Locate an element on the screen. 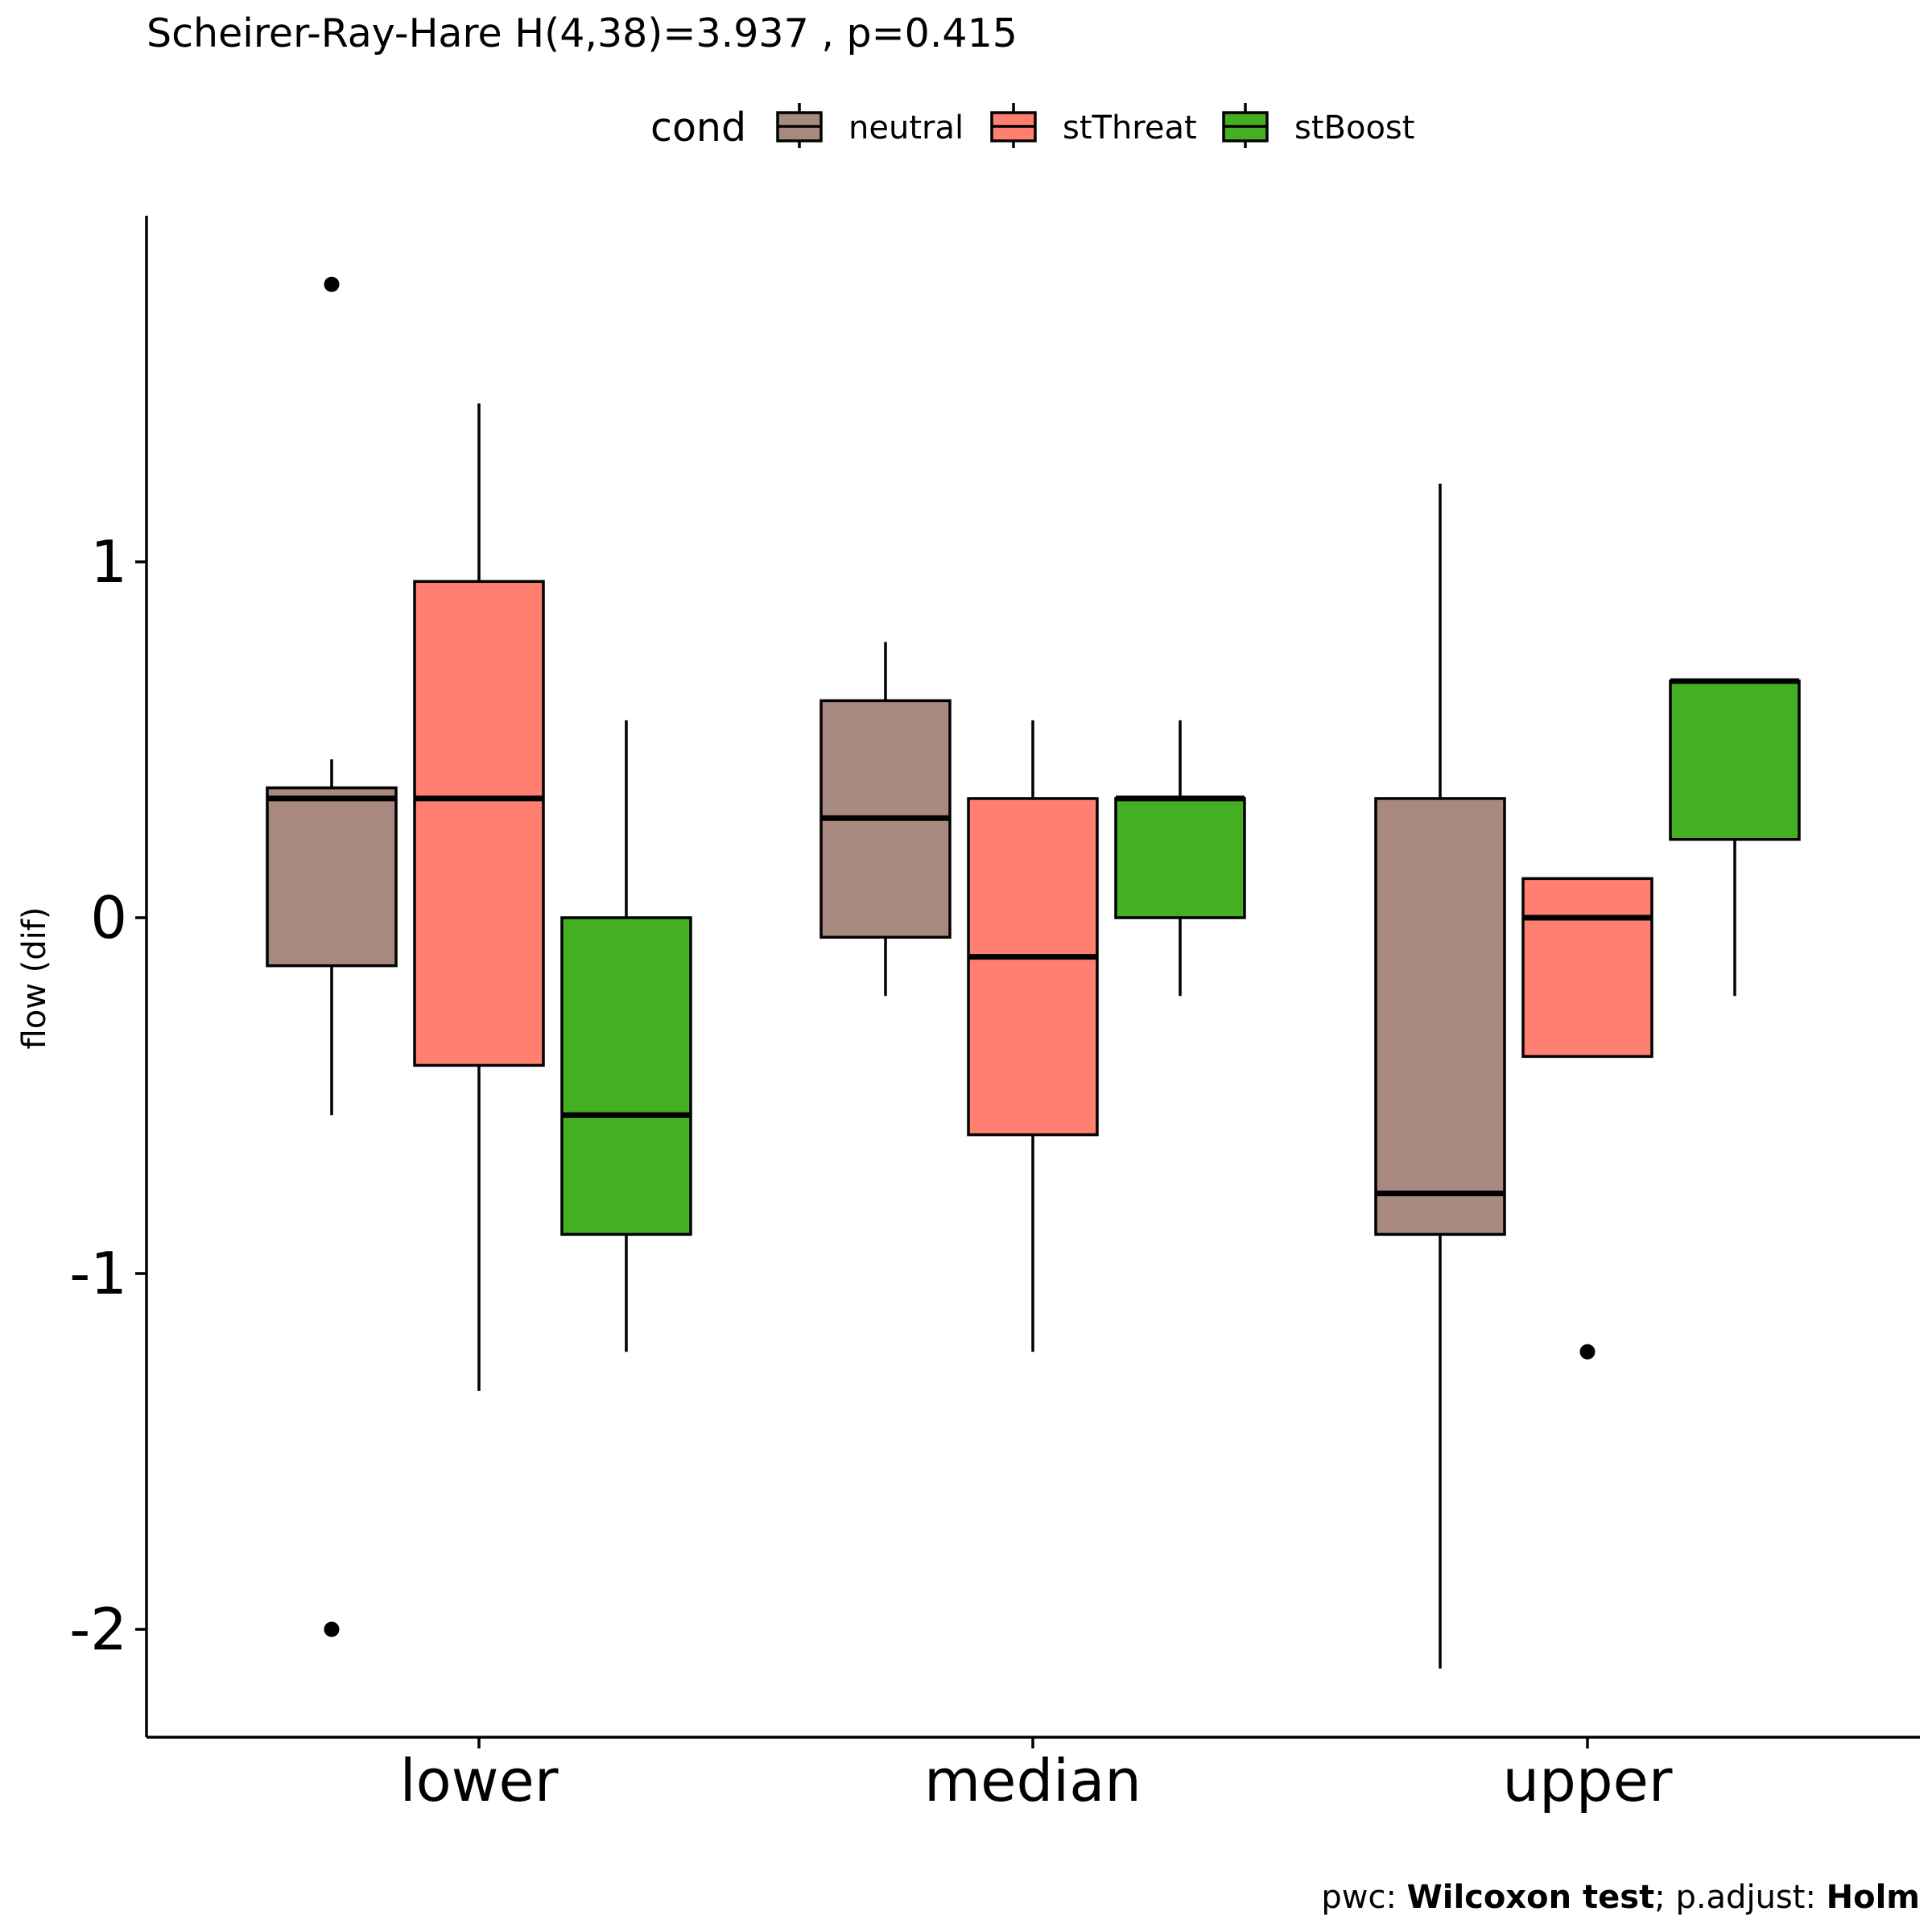 The width and height of the screenshot is (1932, 1932). caption-prefix: pwc: is located at coordinates (1363, 1897).